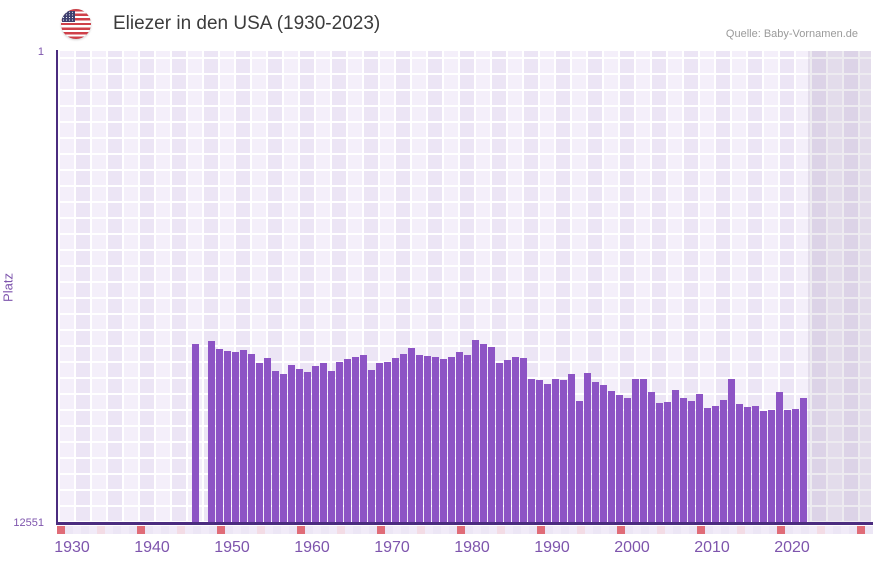  I want to click on bar-1952, so click(251, 438).